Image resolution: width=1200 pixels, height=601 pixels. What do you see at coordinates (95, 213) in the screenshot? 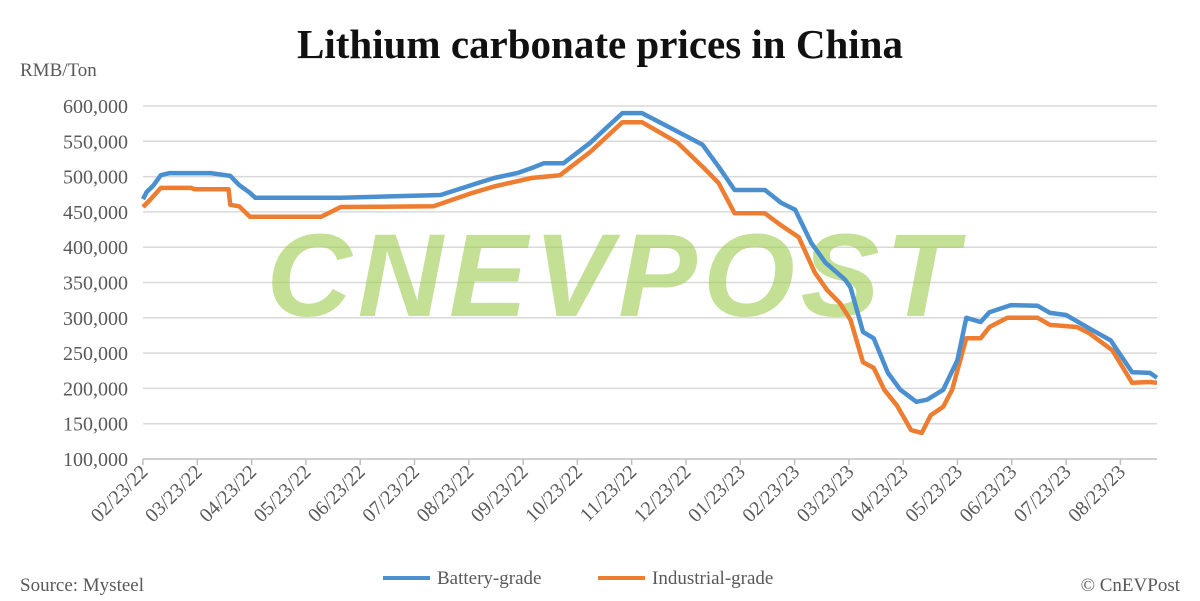
I see `y-tick-label: 450,000` at bounding box center [95, 213].